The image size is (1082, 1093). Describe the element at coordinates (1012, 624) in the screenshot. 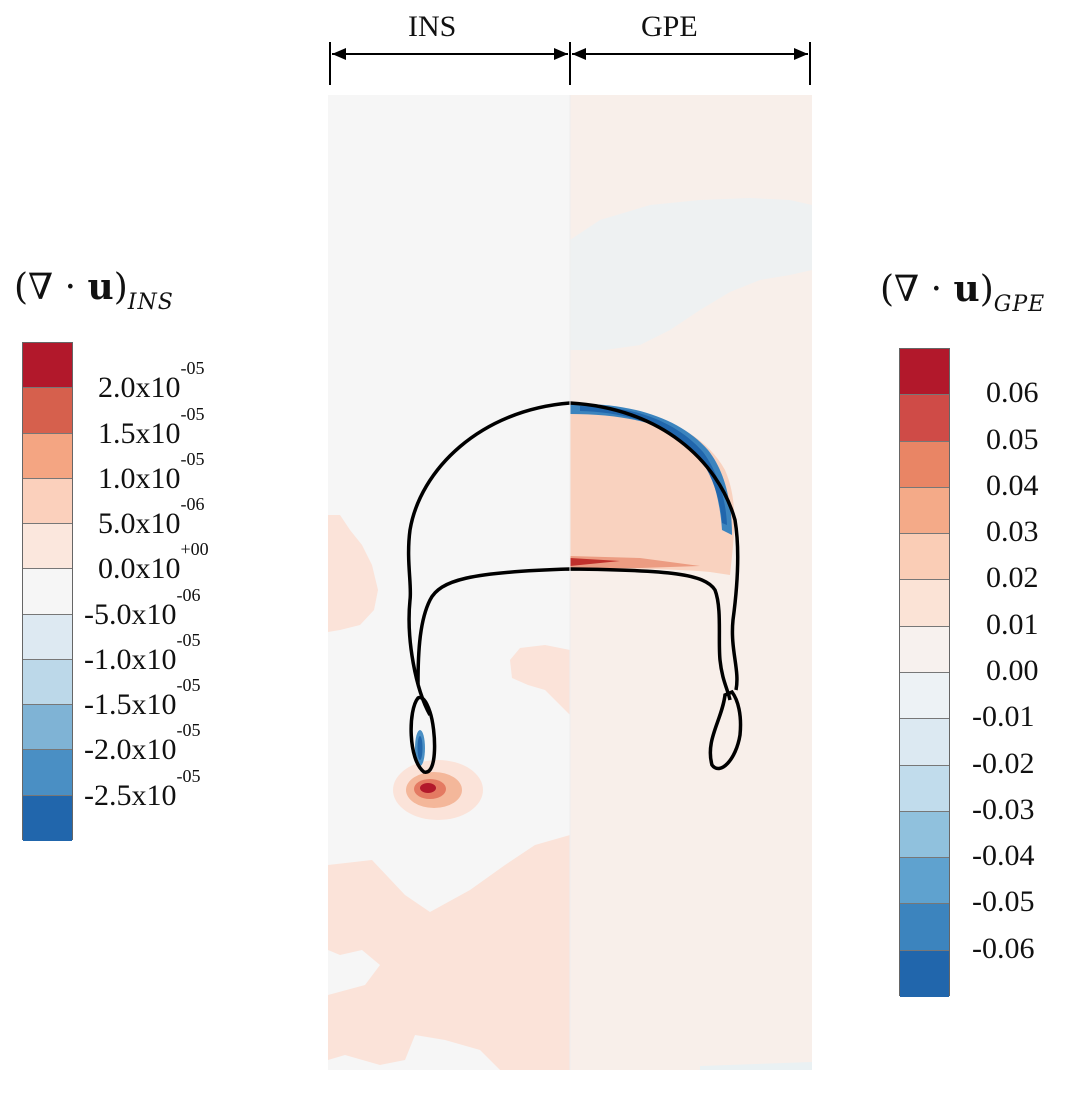

I see `colorbar-tick-label: 0.01` at that location.